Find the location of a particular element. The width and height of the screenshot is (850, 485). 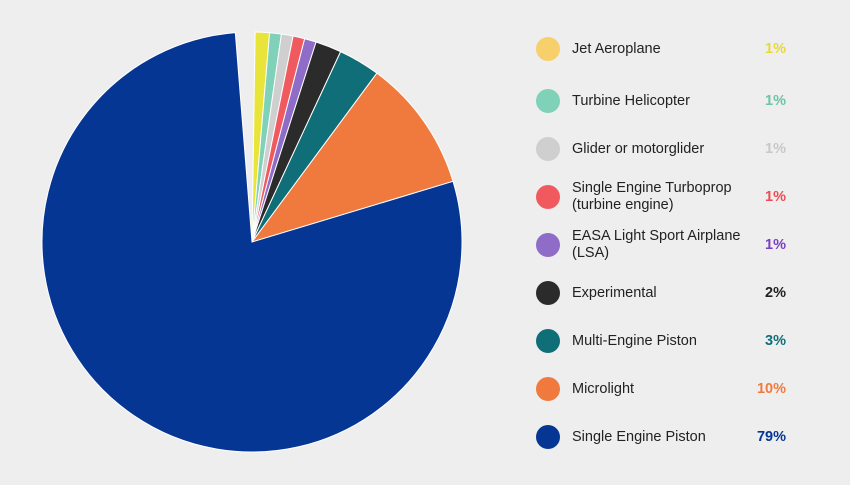

legend-item-single-engine-piston: Single Engine Piston 79% is located at coordinates (661, 437).